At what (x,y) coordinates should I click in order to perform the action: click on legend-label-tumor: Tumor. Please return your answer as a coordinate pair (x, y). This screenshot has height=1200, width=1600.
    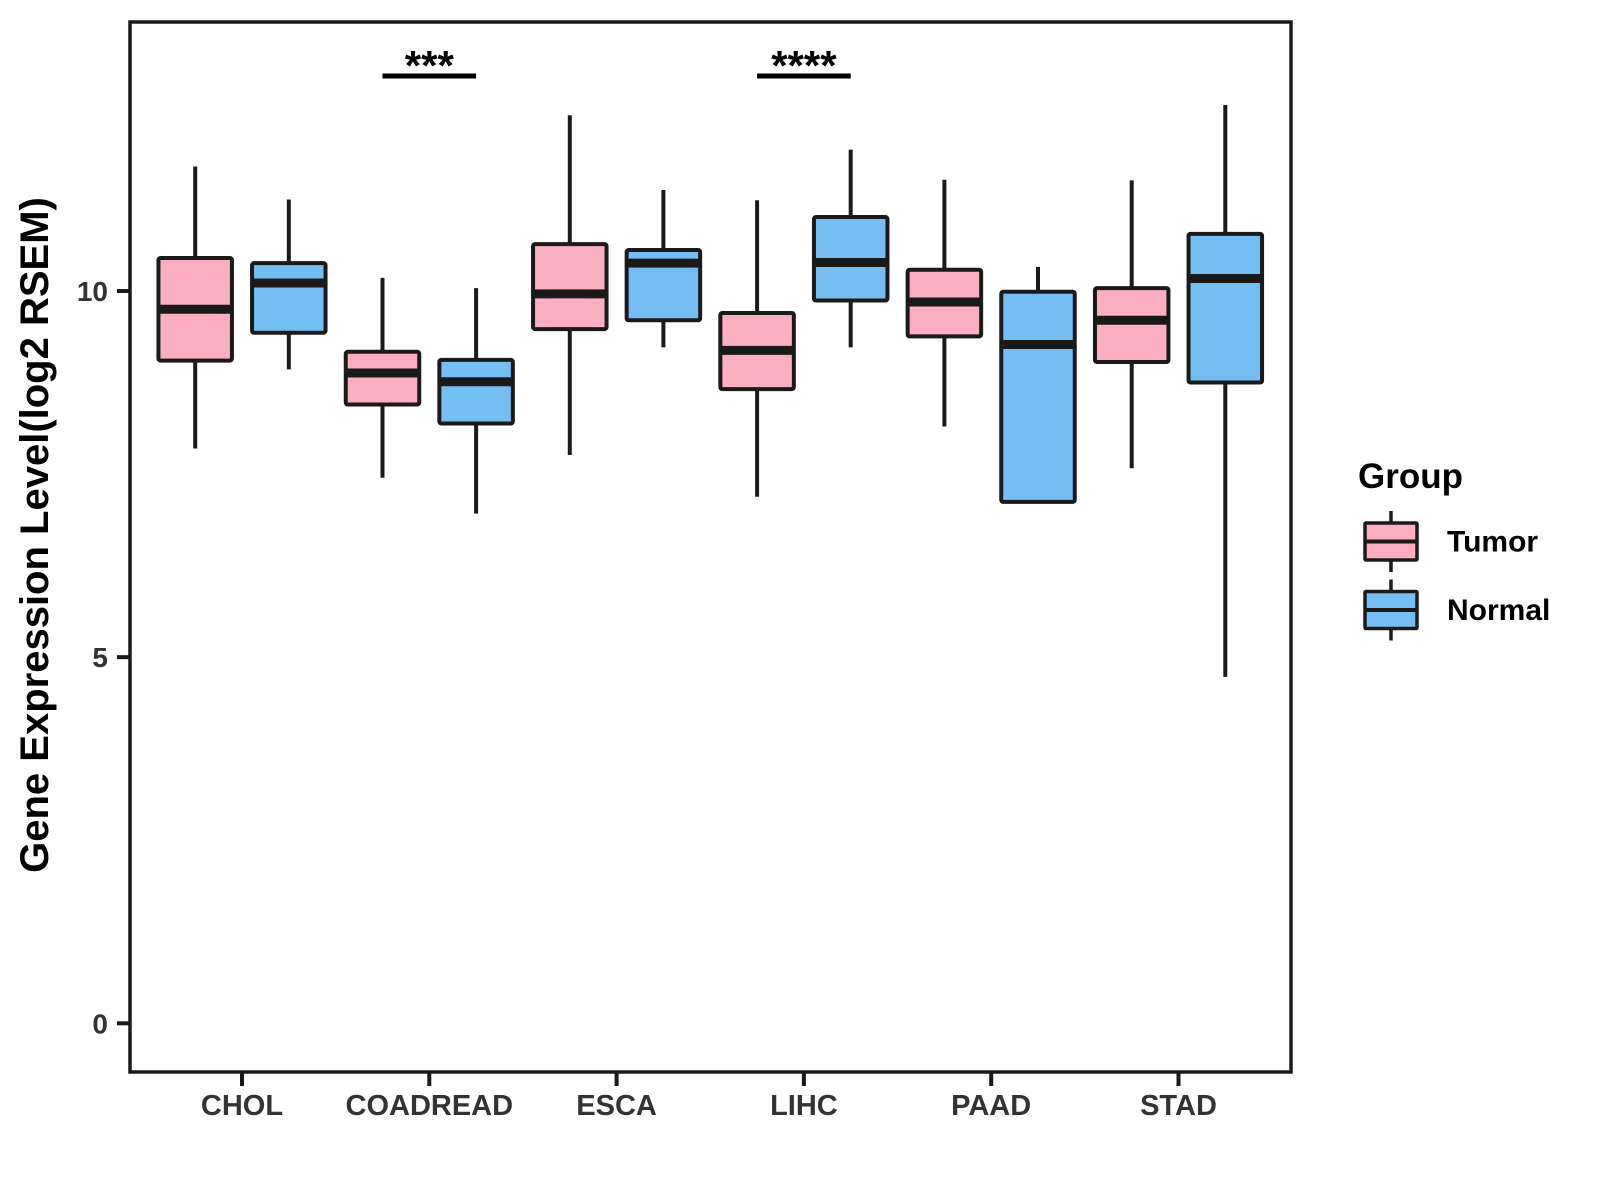
    Looking at the image, I should click on (1492, 542).